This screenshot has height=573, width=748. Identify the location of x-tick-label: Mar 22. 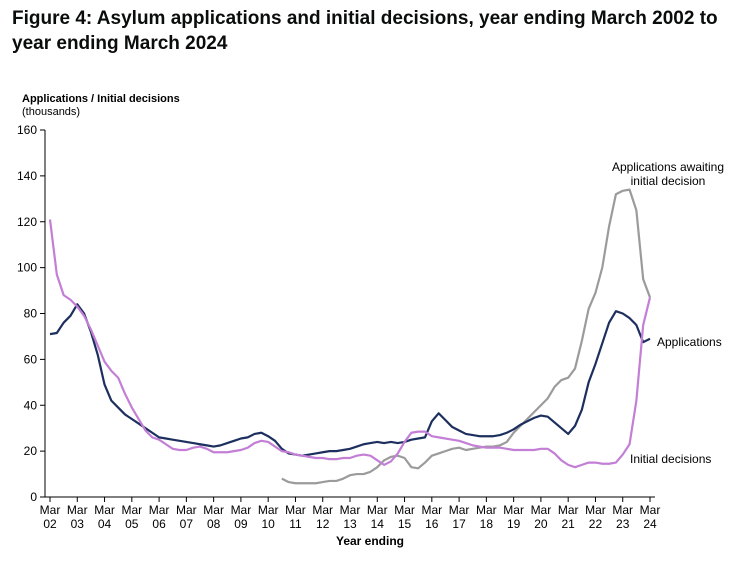
(595, 517).